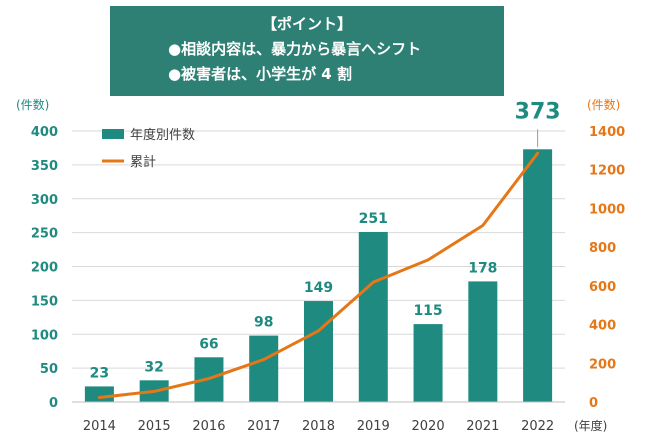 The image size is (650, 438). Describe the element at coordinates (482, 426) in the screenshot. I see `x-axis-tick-label: 2021` at that location.